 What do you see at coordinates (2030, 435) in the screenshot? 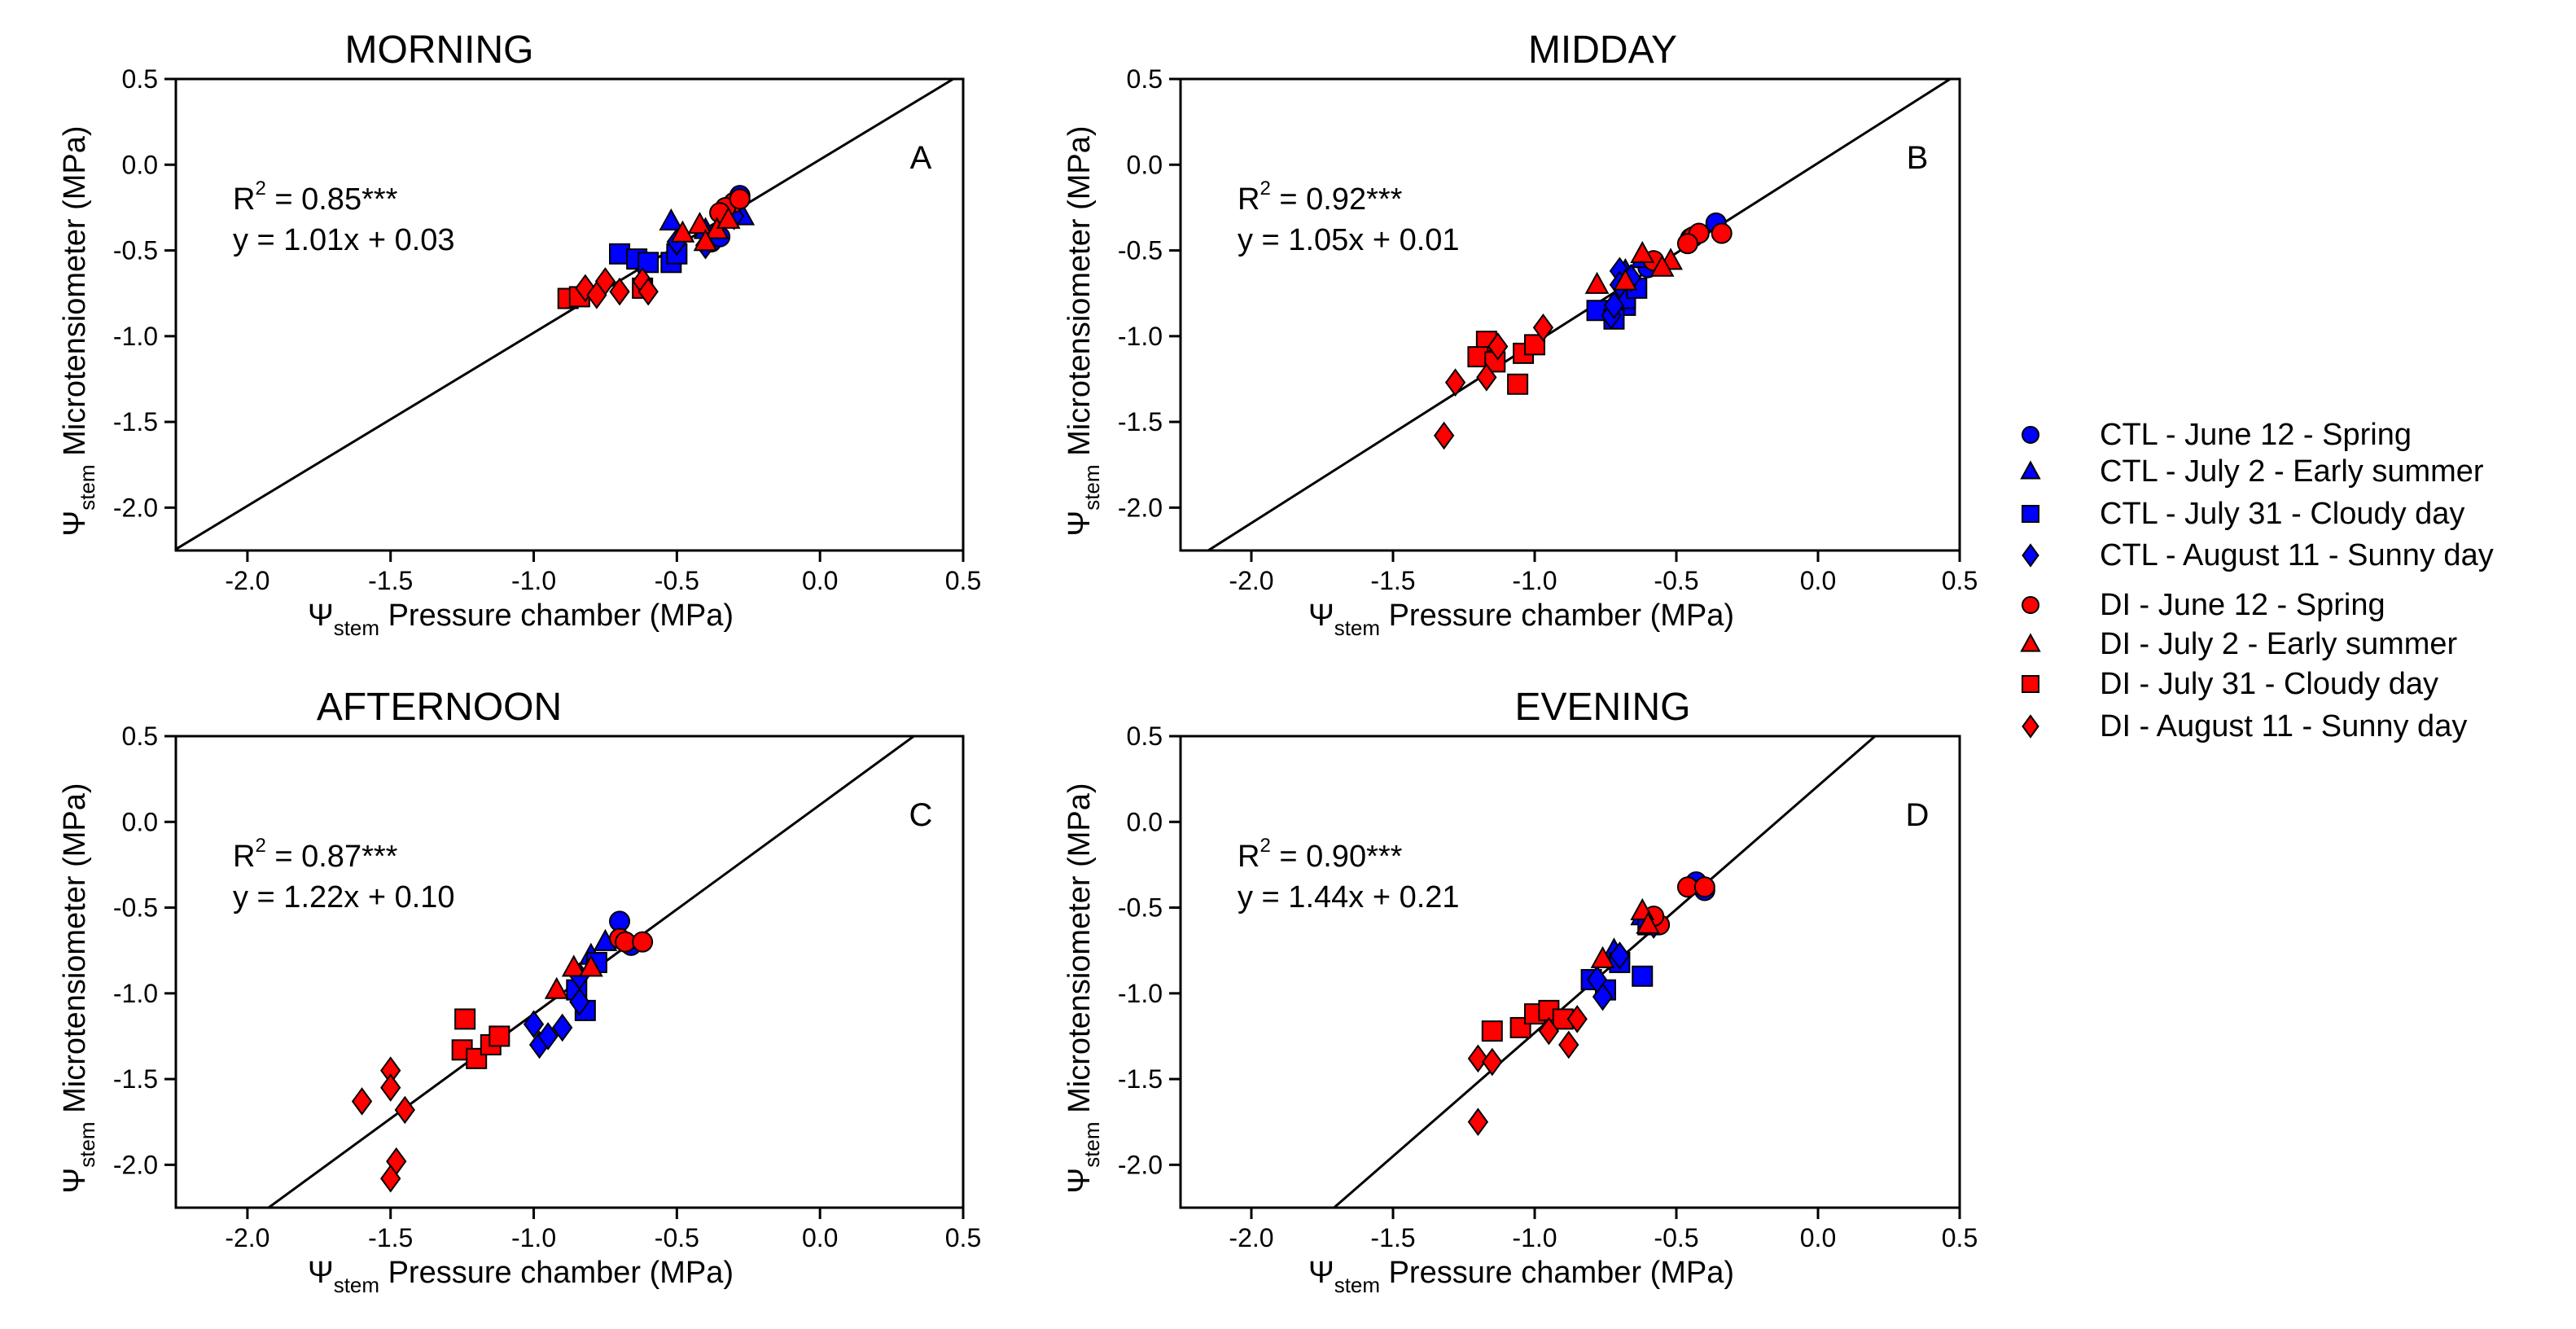
I see `legend-marker-circle-icon` at bounding box center [2030, 435].